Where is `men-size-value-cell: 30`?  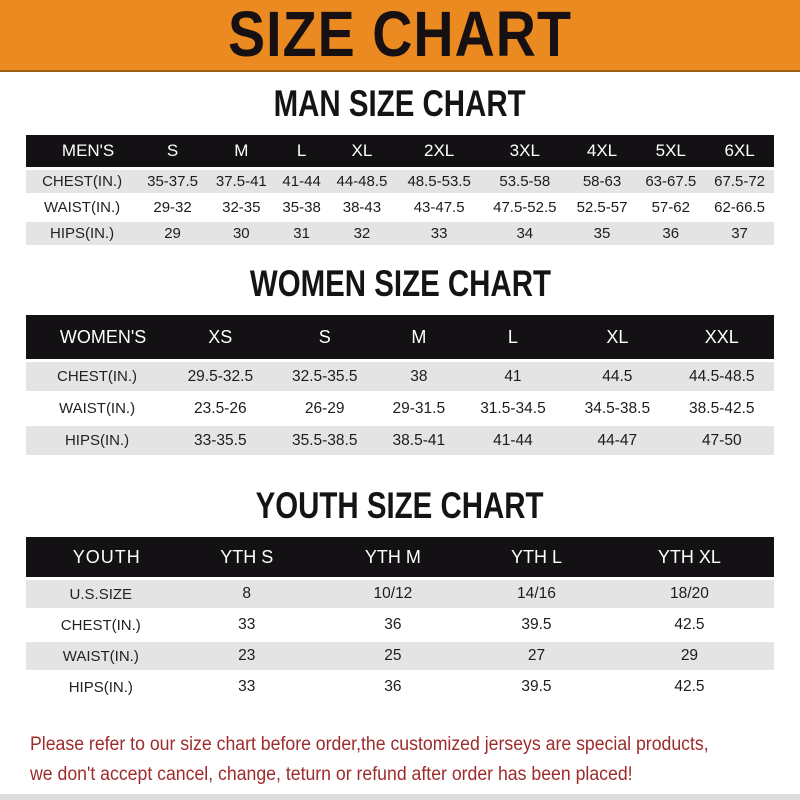 men-size-value-cell: 30 is located at coordinates (241, 233).